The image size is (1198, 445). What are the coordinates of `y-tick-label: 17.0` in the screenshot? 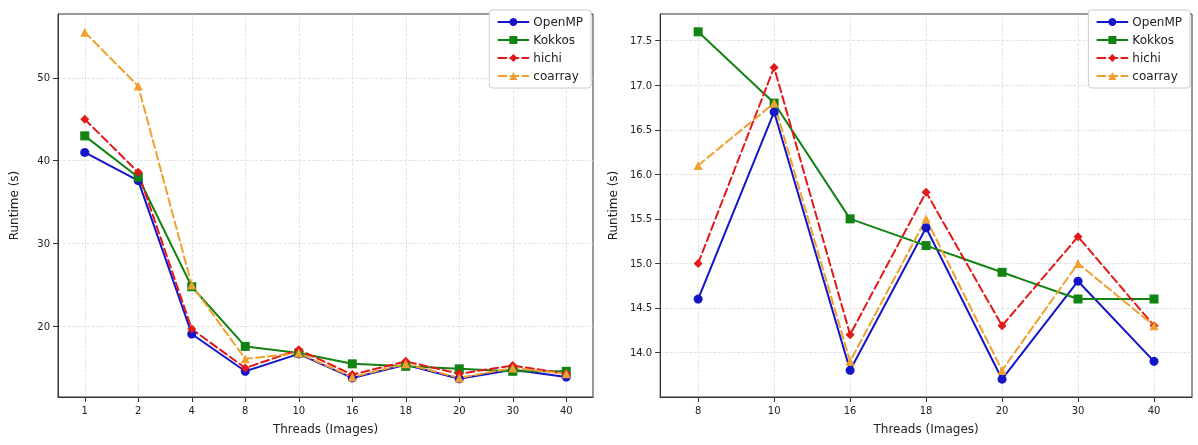 It's located at (641, 85).